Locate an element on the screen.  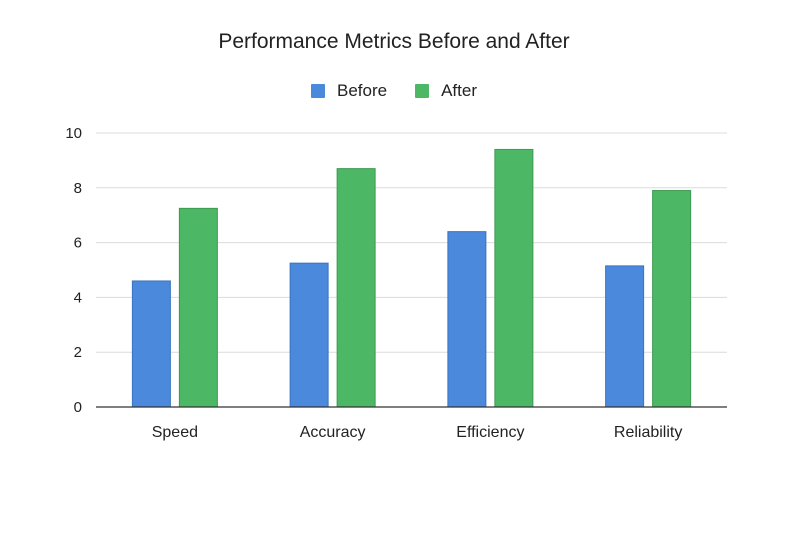
legend-item-before: Before is located at coordinates (349, 91).